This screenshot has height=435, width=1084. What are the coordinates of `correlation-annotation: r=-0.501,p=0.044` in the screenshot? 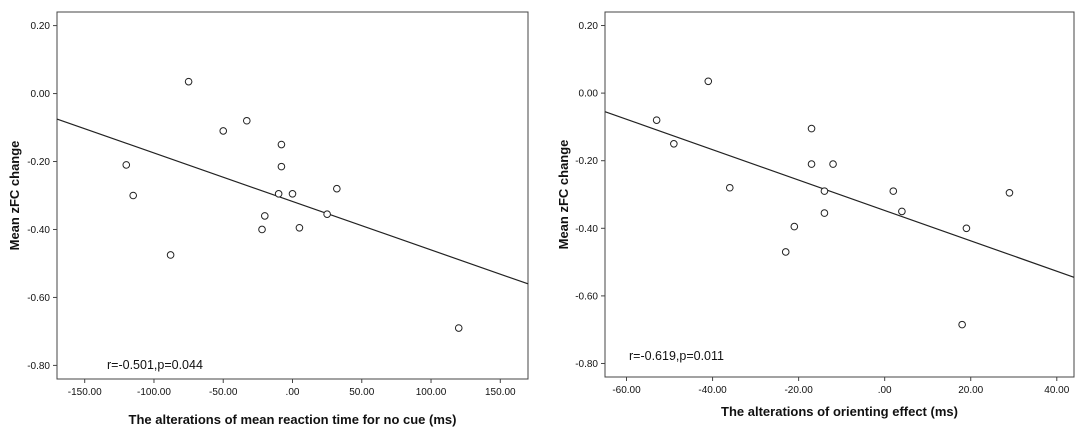 It's located at (155, 365).